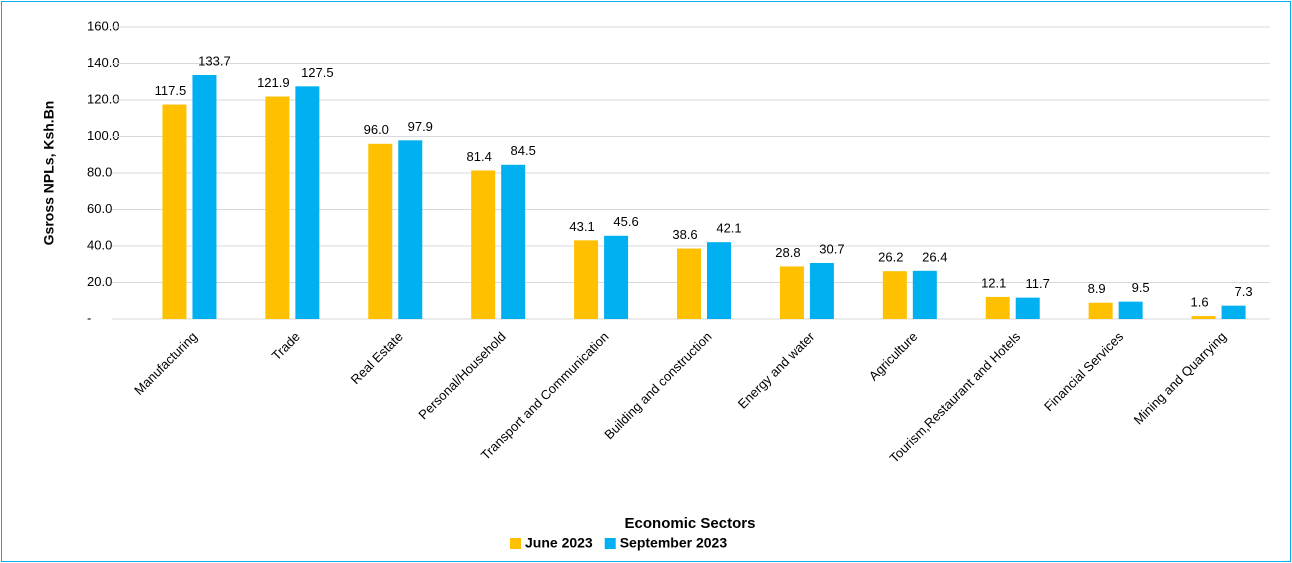  I want to click on y-tick-label: 100.0, so click(103, 135).